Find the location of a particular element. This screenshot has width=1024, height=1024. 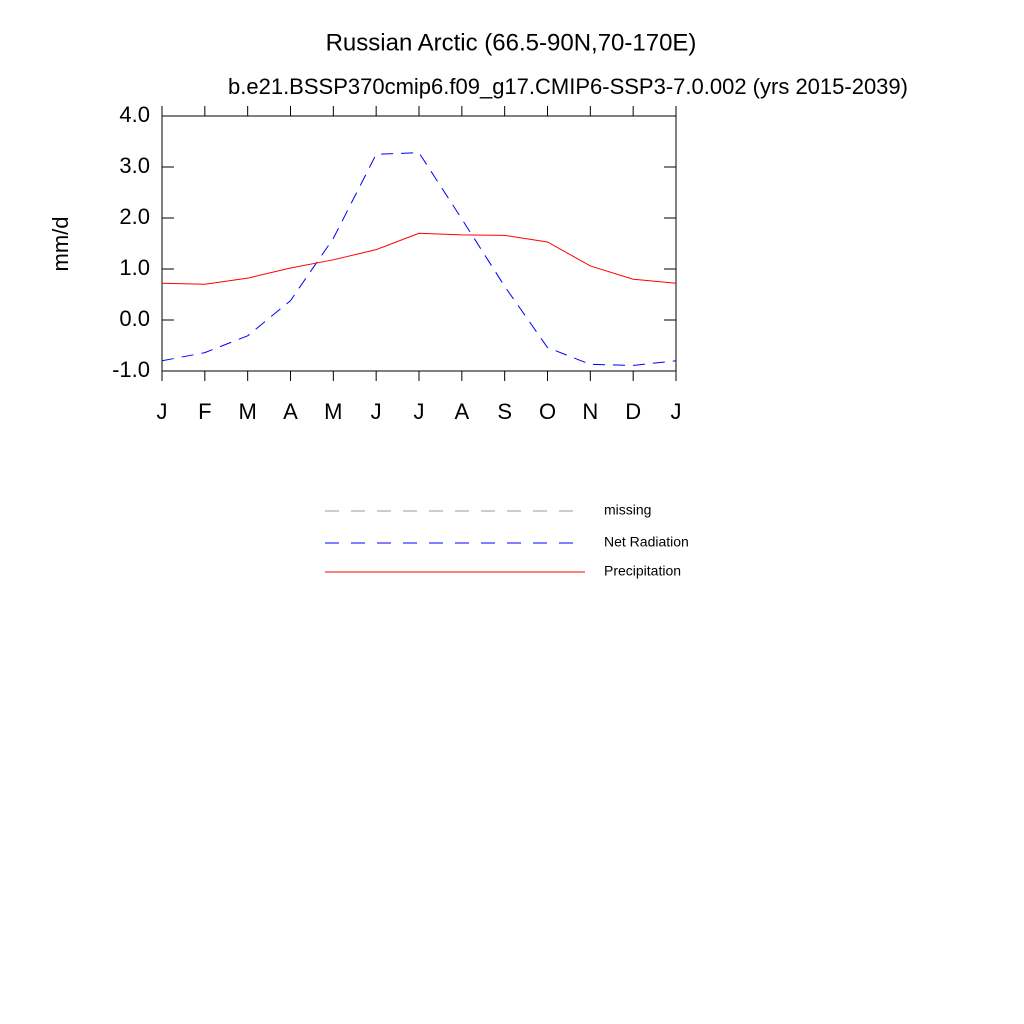

x-tick-label: S is located at coordinates (504, 411).